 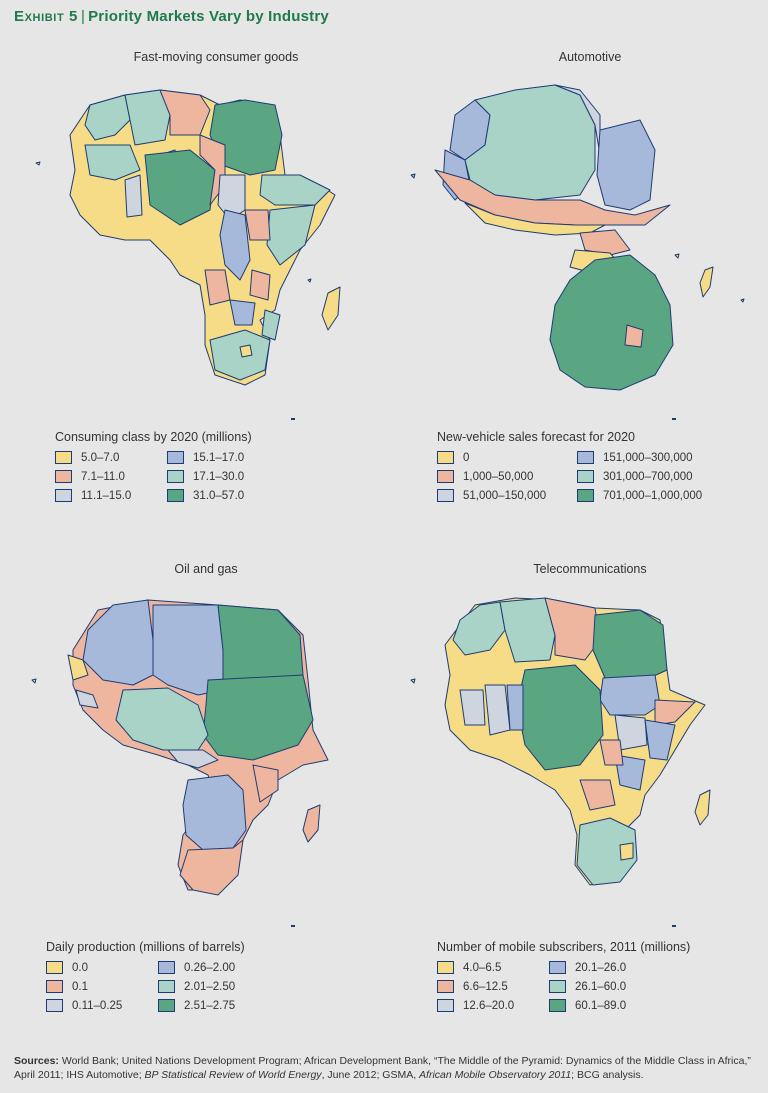 What do you see at coordinates (210, 967) in the screenshot?
I see `legend-label: 0.26–2.00` at bounding box center [210, 967].